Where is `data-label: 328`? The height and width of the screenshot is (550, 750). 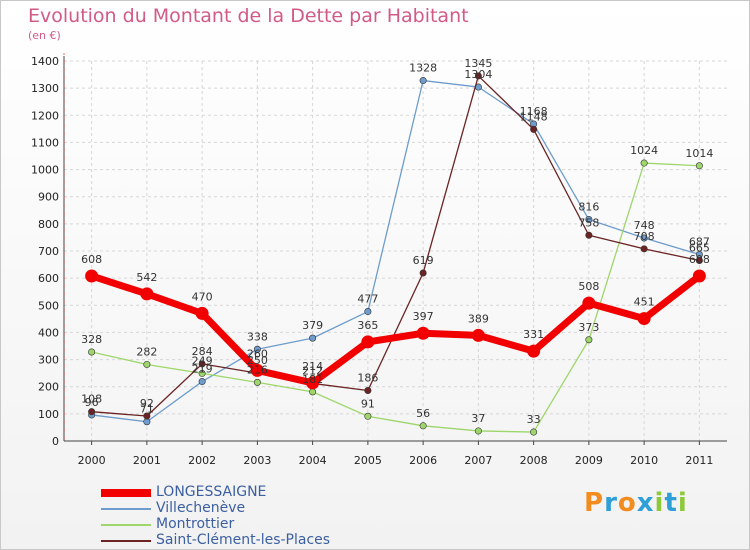 data-label: 328 is located at coordinates (91, 339).